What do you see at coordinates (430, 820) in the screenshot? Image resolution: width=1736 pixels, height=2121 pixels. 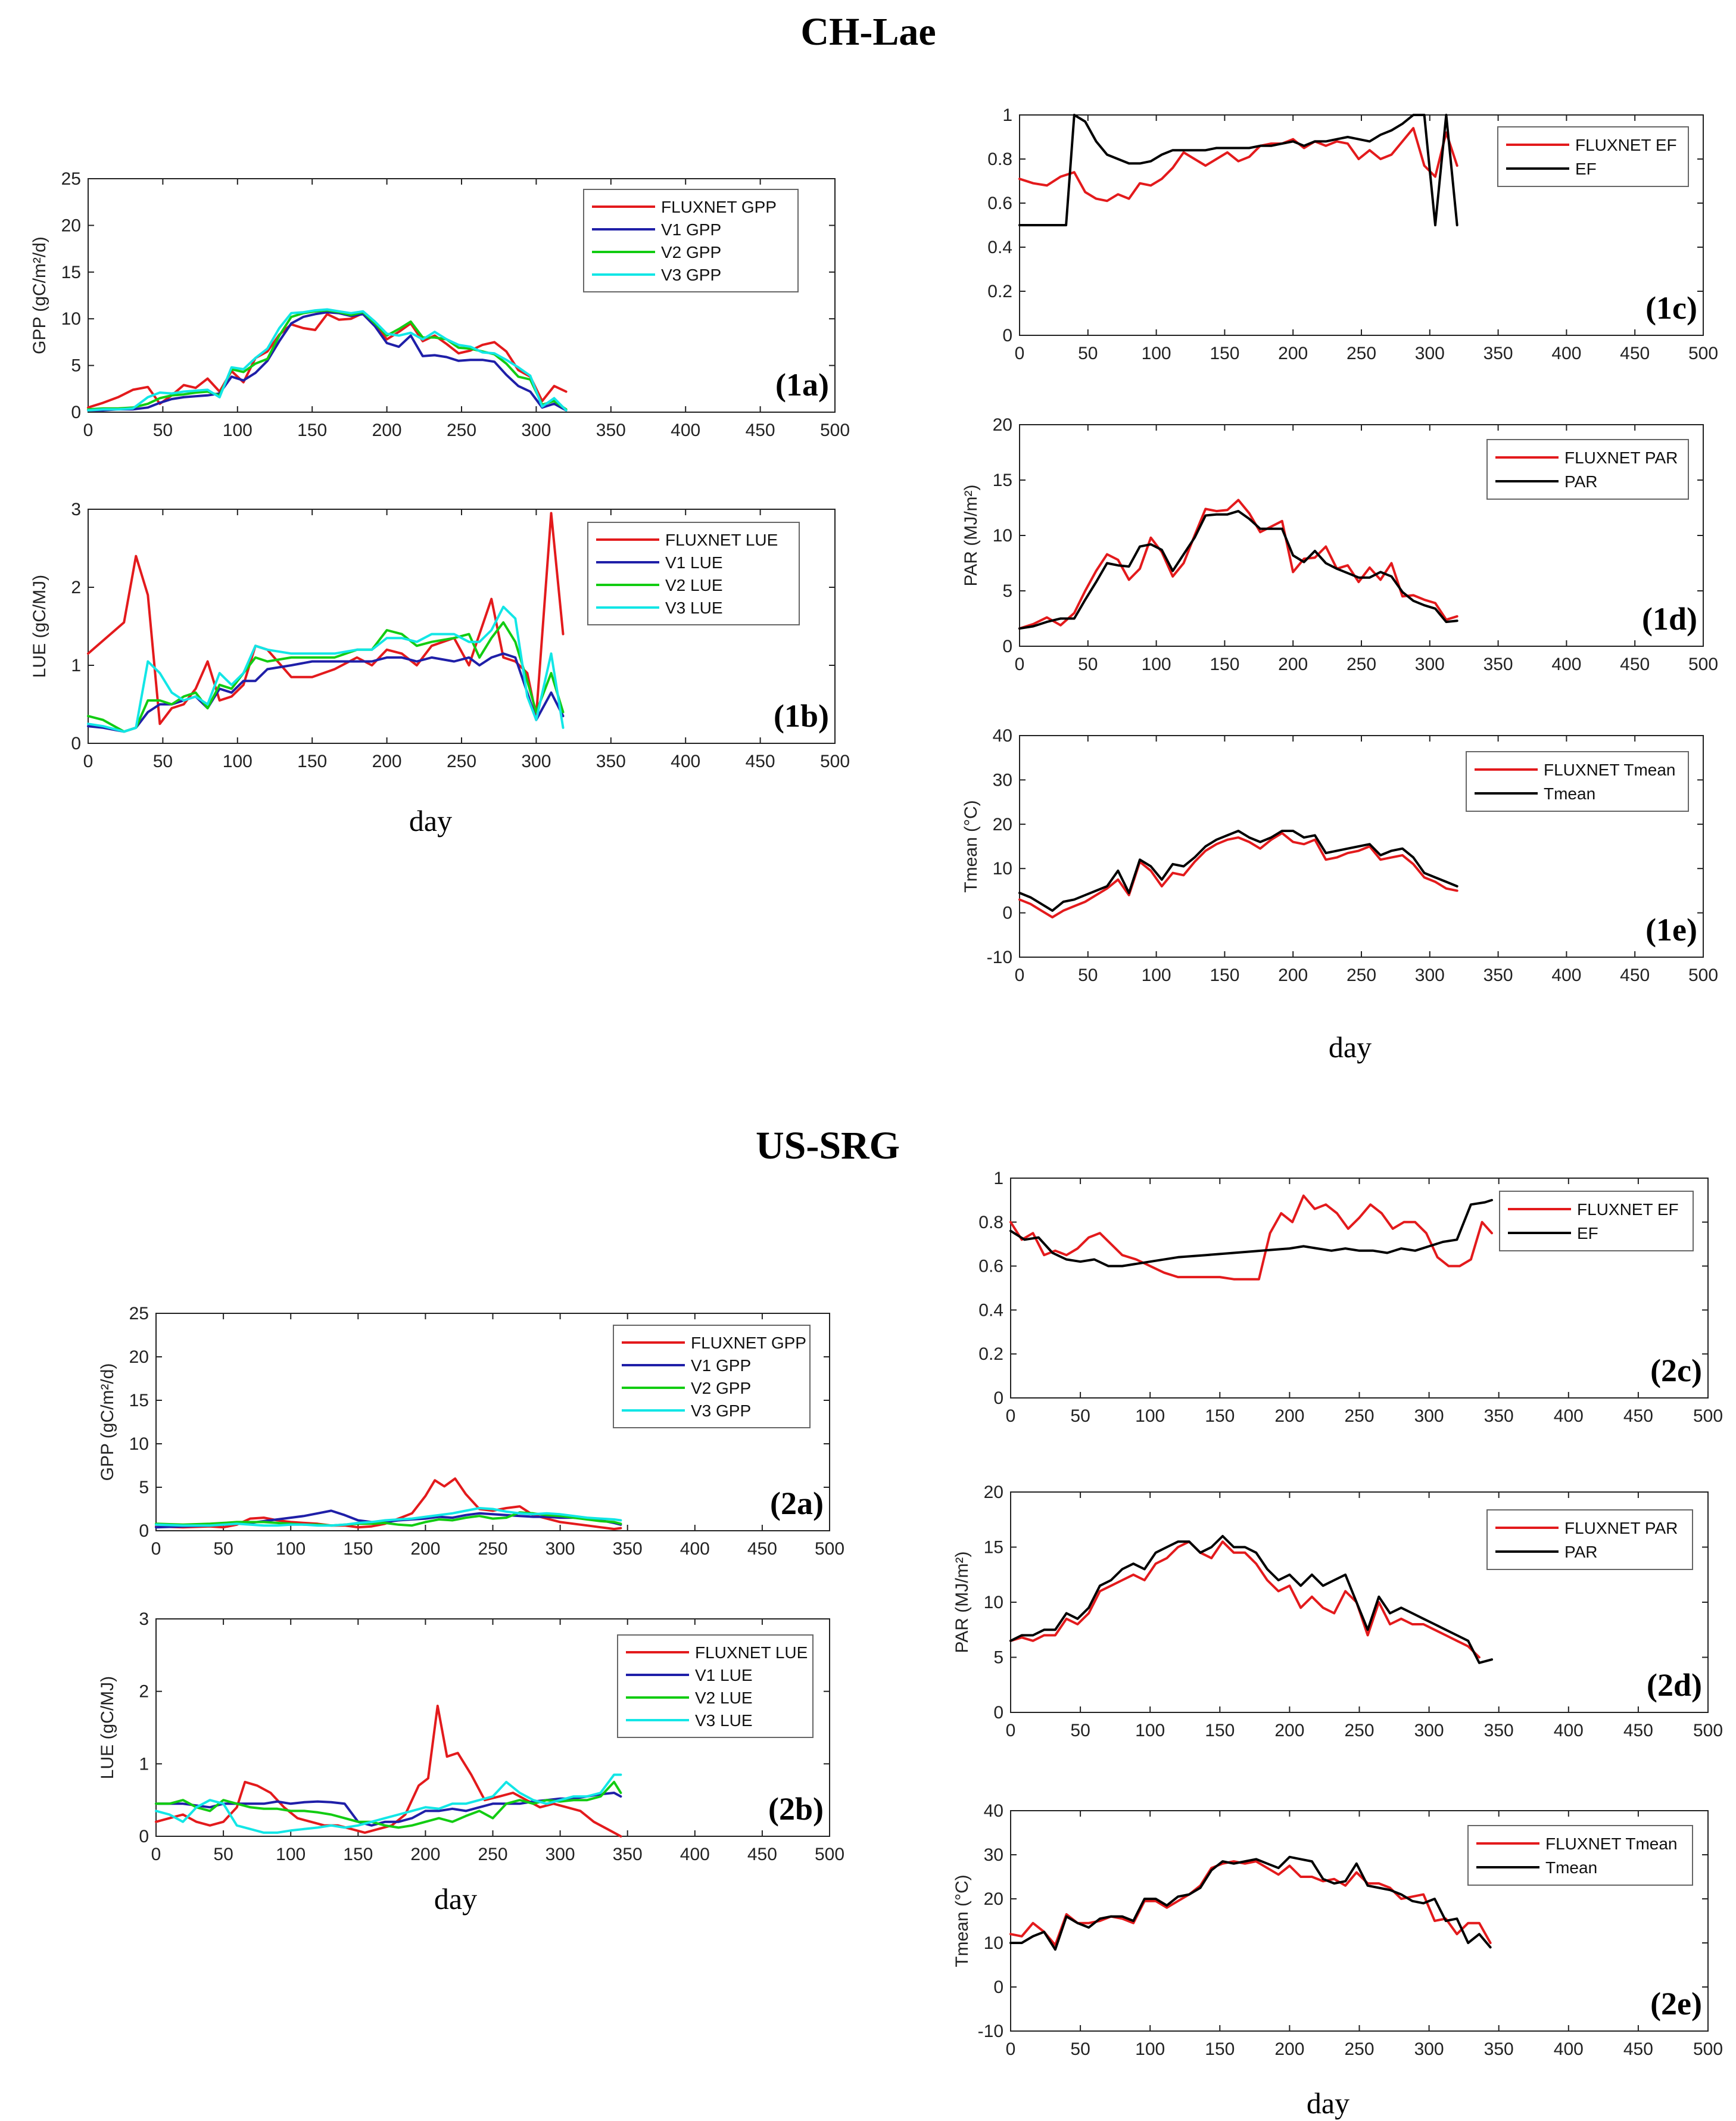 I see `x-axis-label-1b: day` at bounding box center [430, 820].